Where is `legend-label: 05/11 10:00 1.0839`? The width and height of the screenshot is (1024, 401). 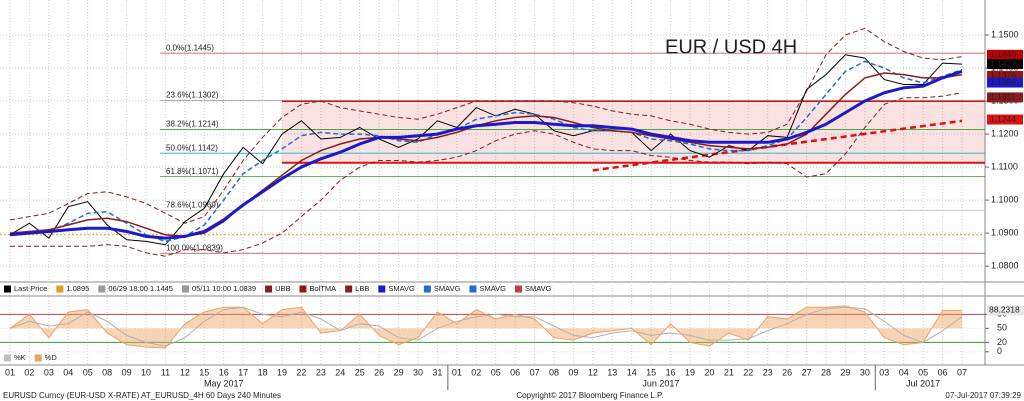 legend-label: 05/11 10:00 1.0839 is located at coordinates (224, 288).